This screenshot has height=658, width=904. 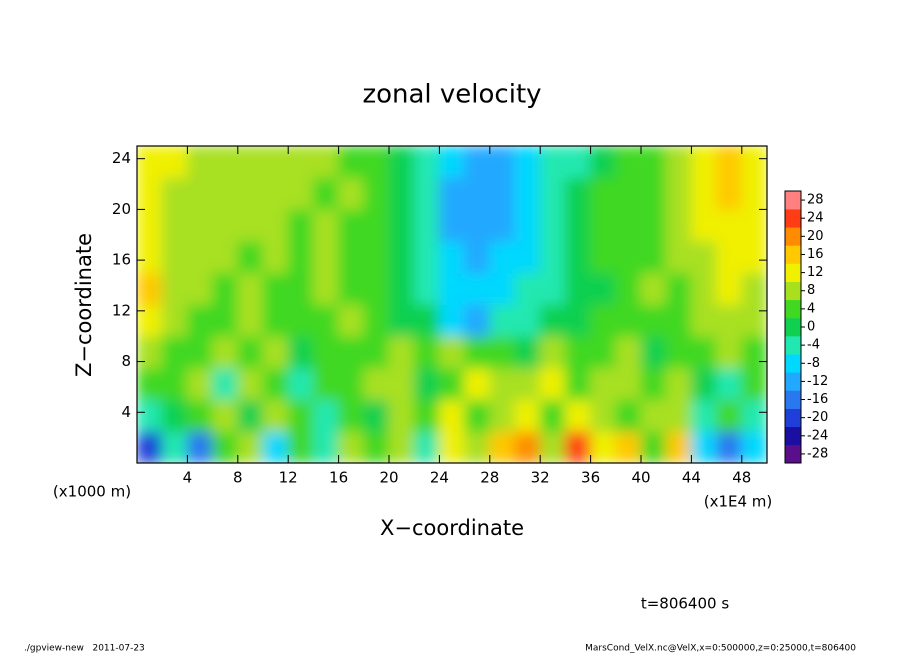 I want to click on x-tick-label: 48, so click(x=741, y=478).